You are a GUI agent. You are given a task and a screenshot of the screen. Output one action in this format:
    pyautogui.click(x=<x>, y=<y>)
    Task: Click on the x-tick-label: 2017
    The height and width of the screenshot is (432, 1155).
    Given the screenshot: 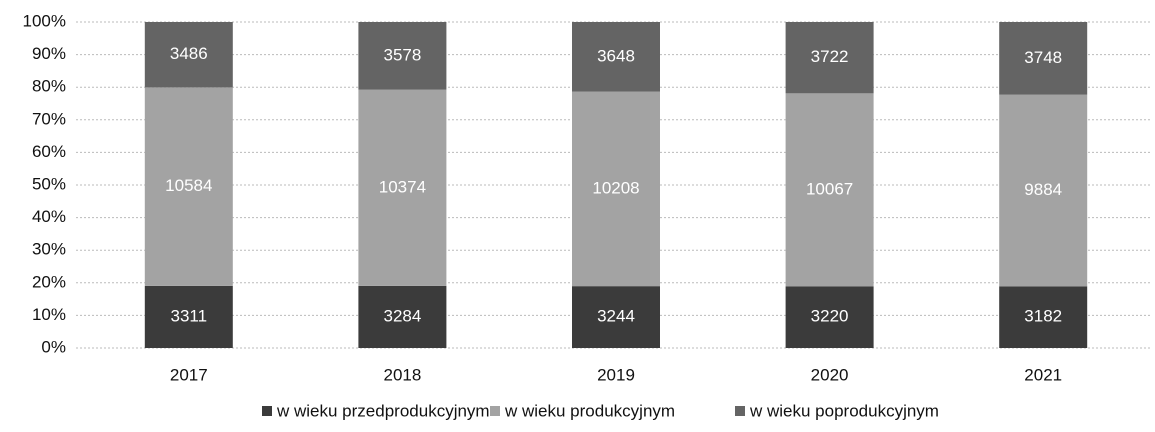 What is the action you would take?
    pyautogui.click(x=189, y=374)
    